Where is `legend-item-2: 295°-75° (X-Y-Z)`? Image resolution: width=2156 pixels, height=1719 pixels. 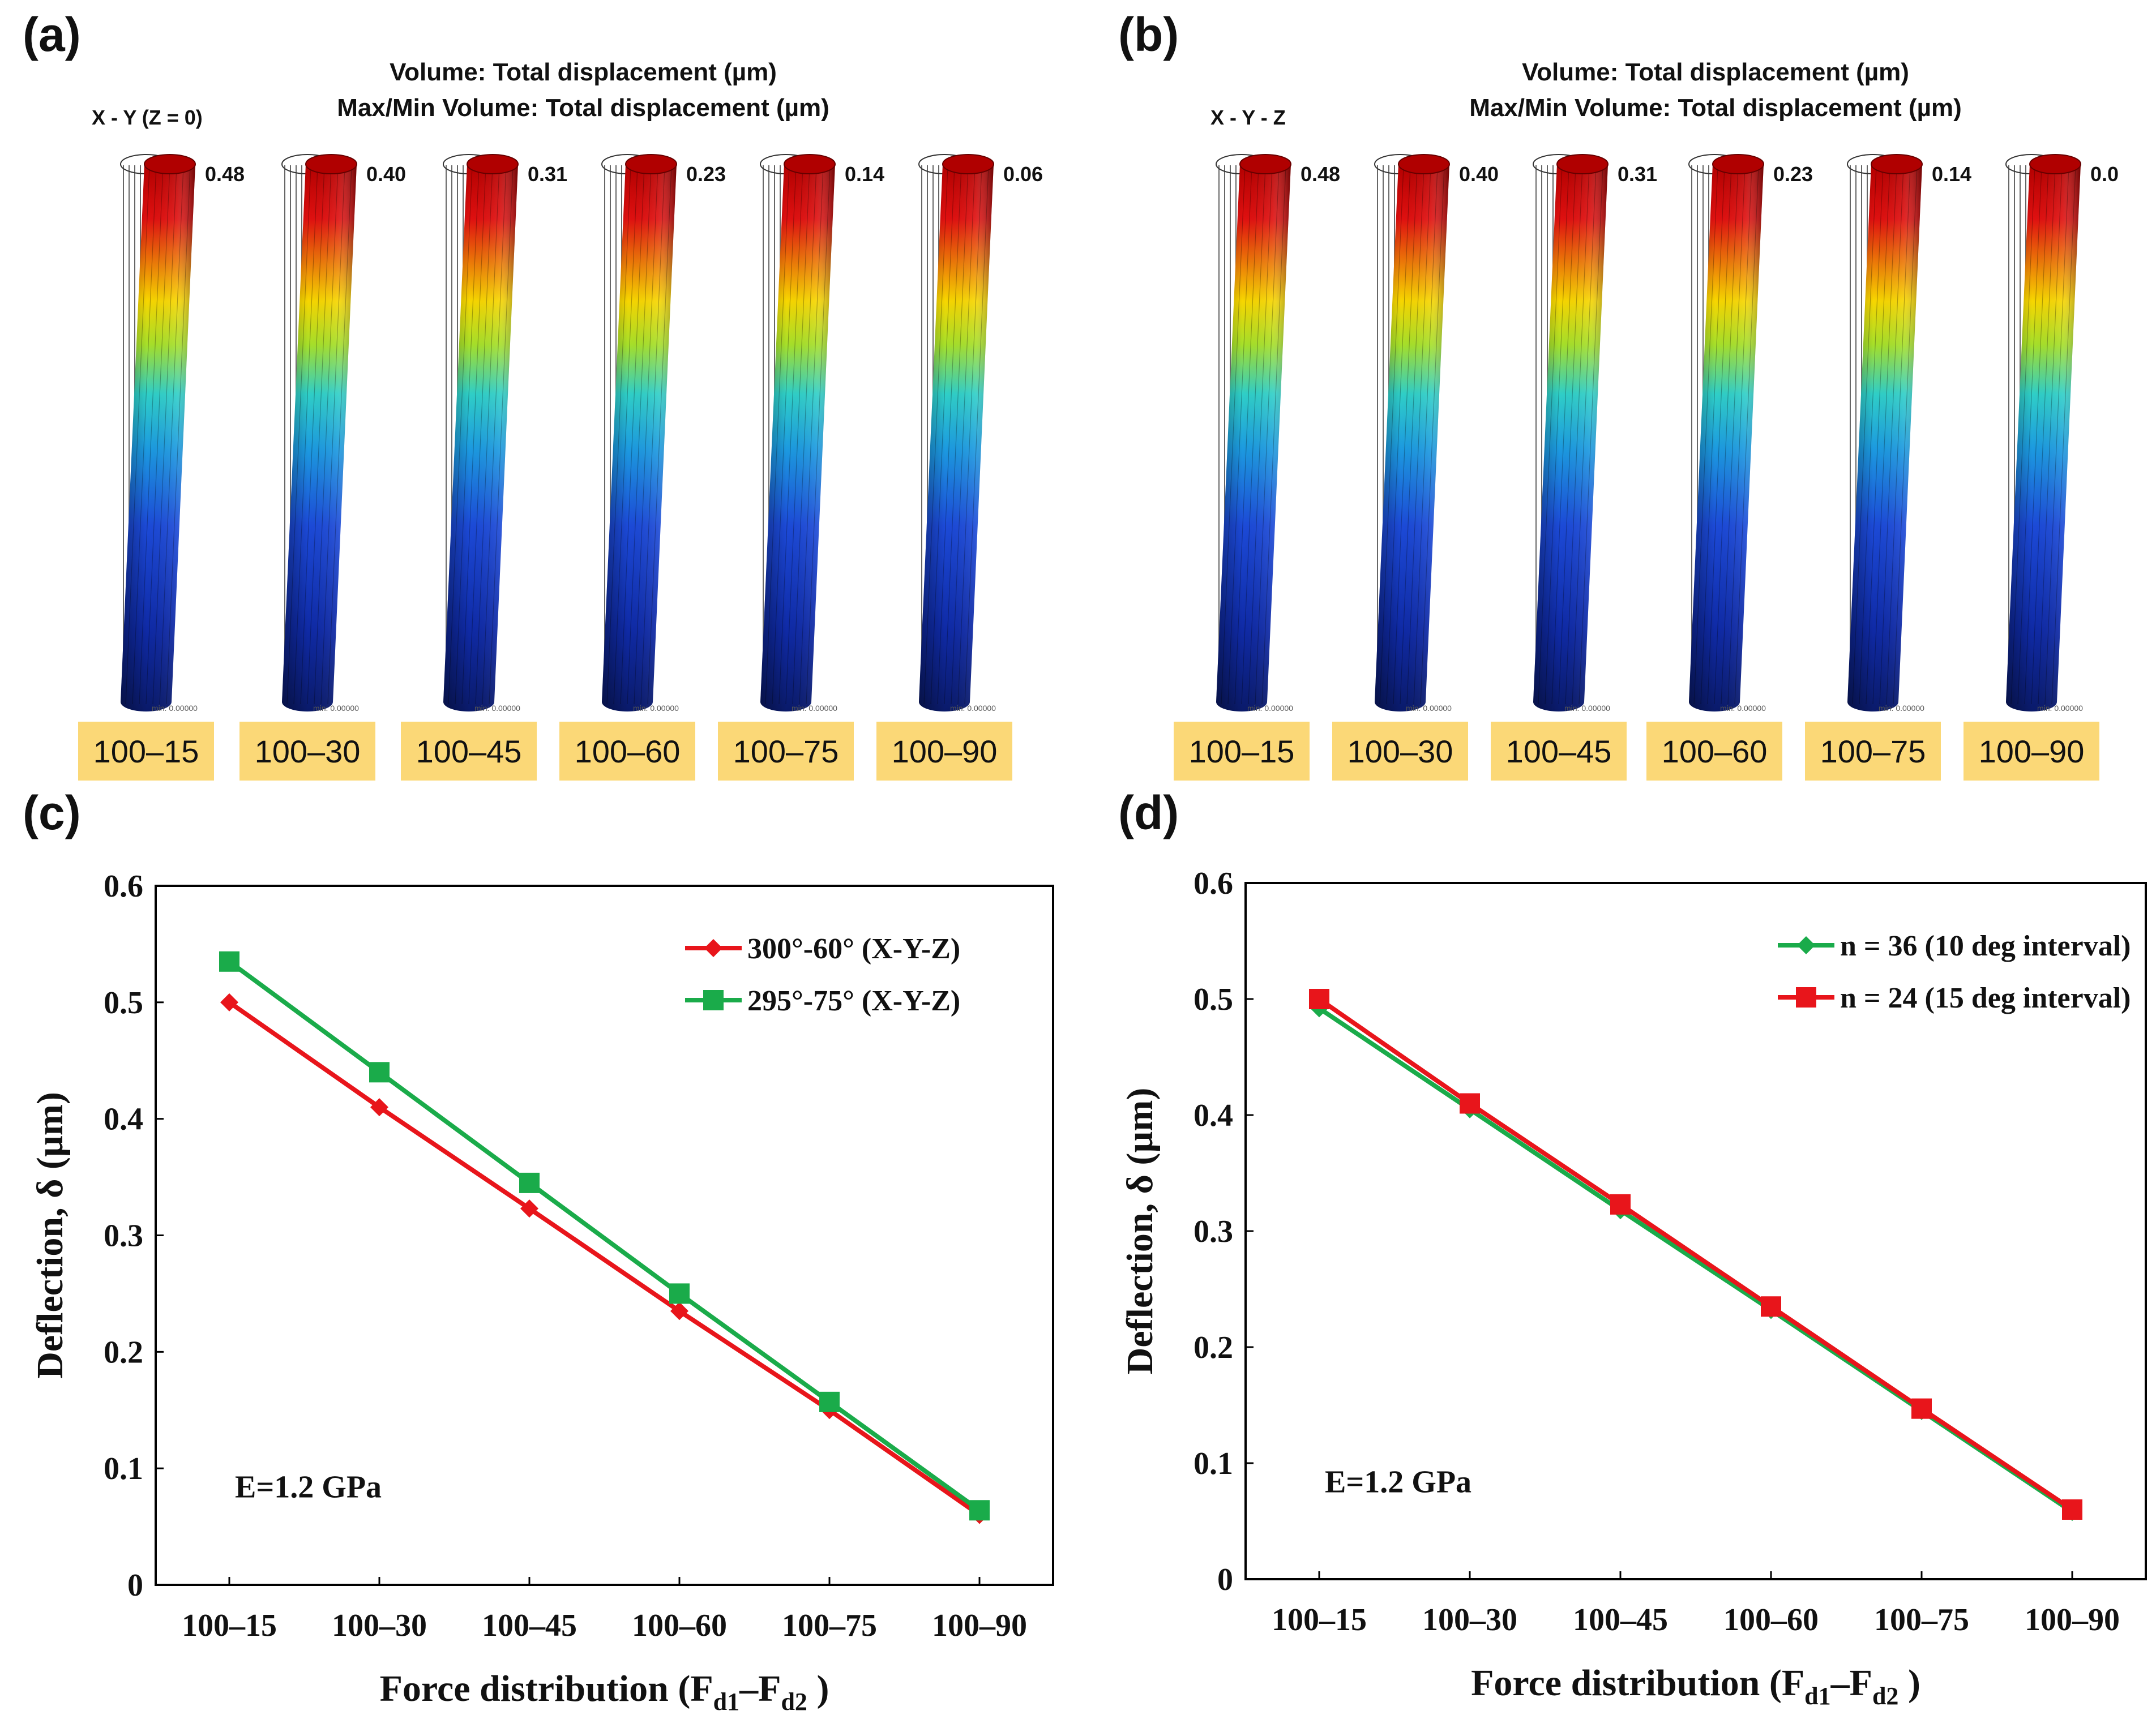
legend-item-2: 295°-75° (X-Y-Z) is located at coordinates (822, 1001).